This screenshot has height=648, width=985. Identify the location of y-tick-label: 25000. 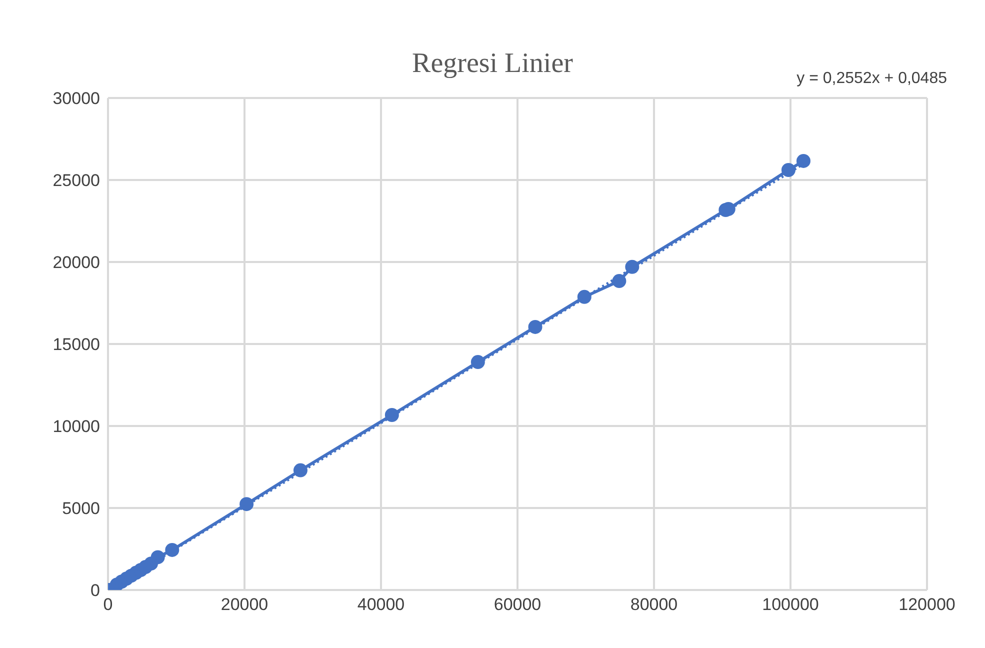
(76, 180).